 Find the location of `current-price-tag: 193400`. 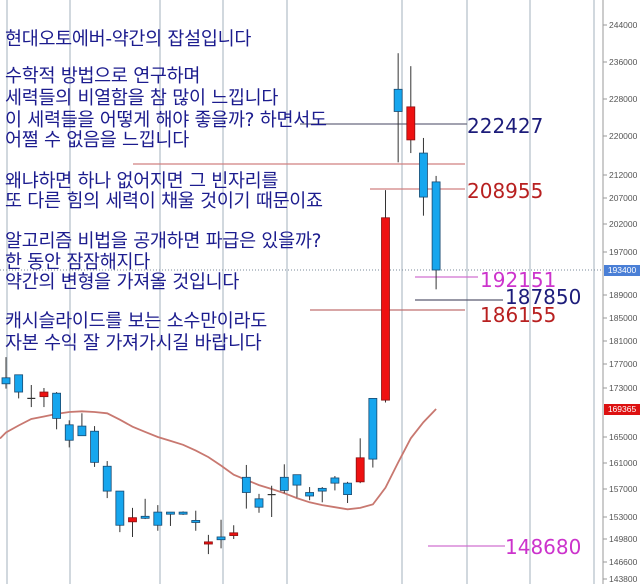

current-price-tag: 193400 is located at coordinates (622, 270).